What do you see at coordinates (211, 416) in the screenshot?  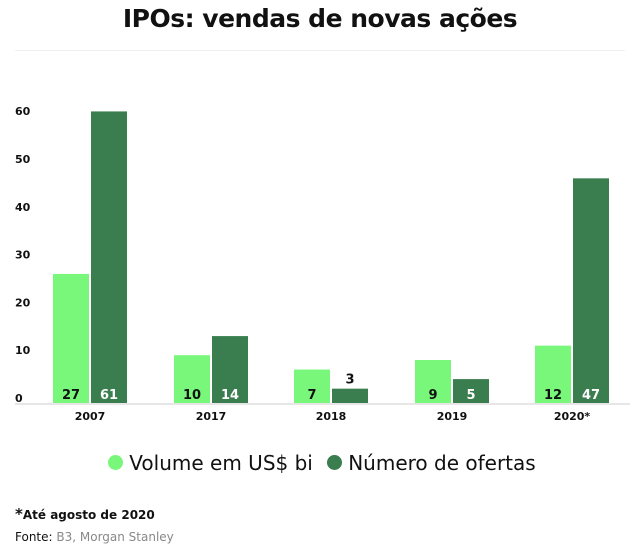 I see `x-tick-label: 2017` at bounding box center [211, 416].